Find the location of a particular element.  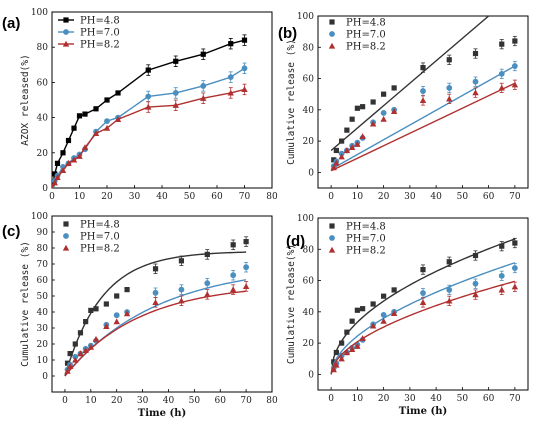

x-tick-label: 80 is located at coordinates (272, 197).